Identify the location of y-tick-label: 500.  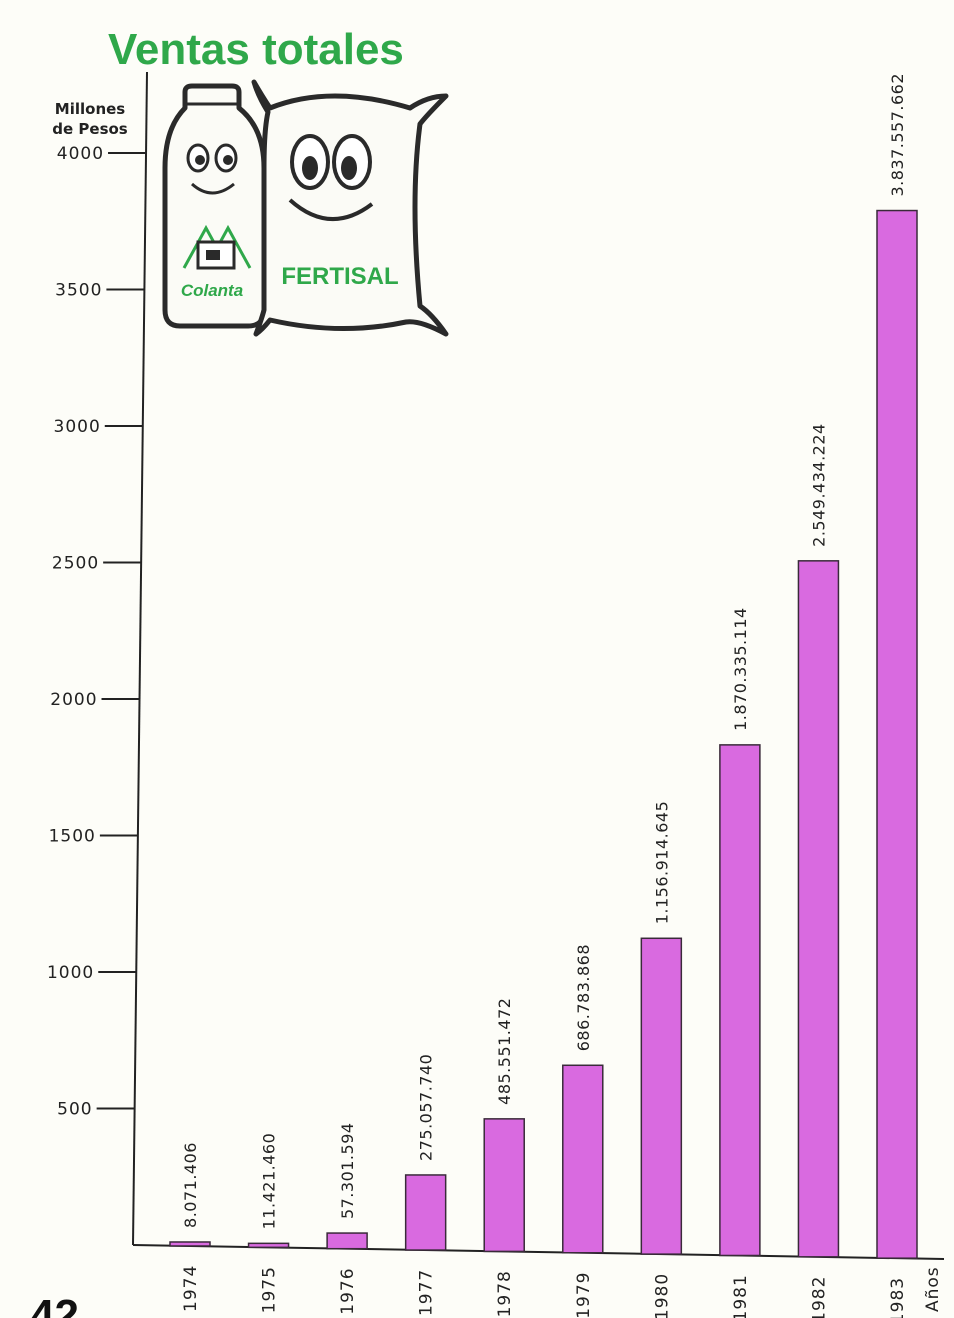
(74, 1110).